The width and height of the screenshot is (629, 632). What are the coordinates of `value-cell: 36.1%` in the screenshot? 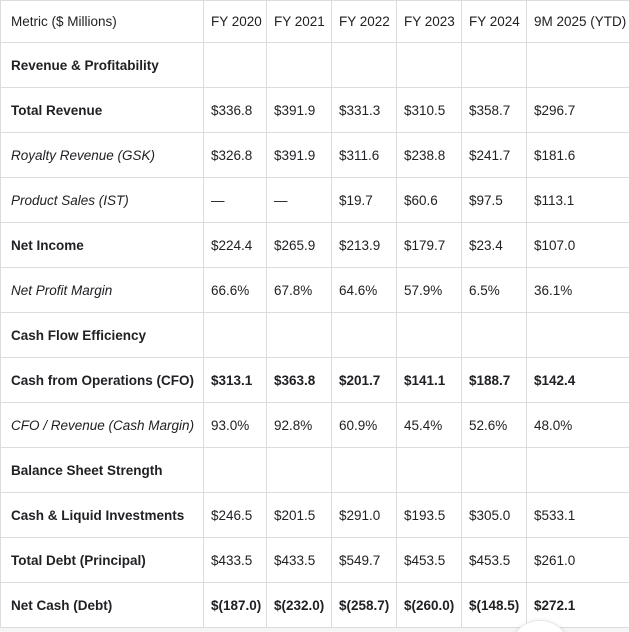 It's located at (577, 290).